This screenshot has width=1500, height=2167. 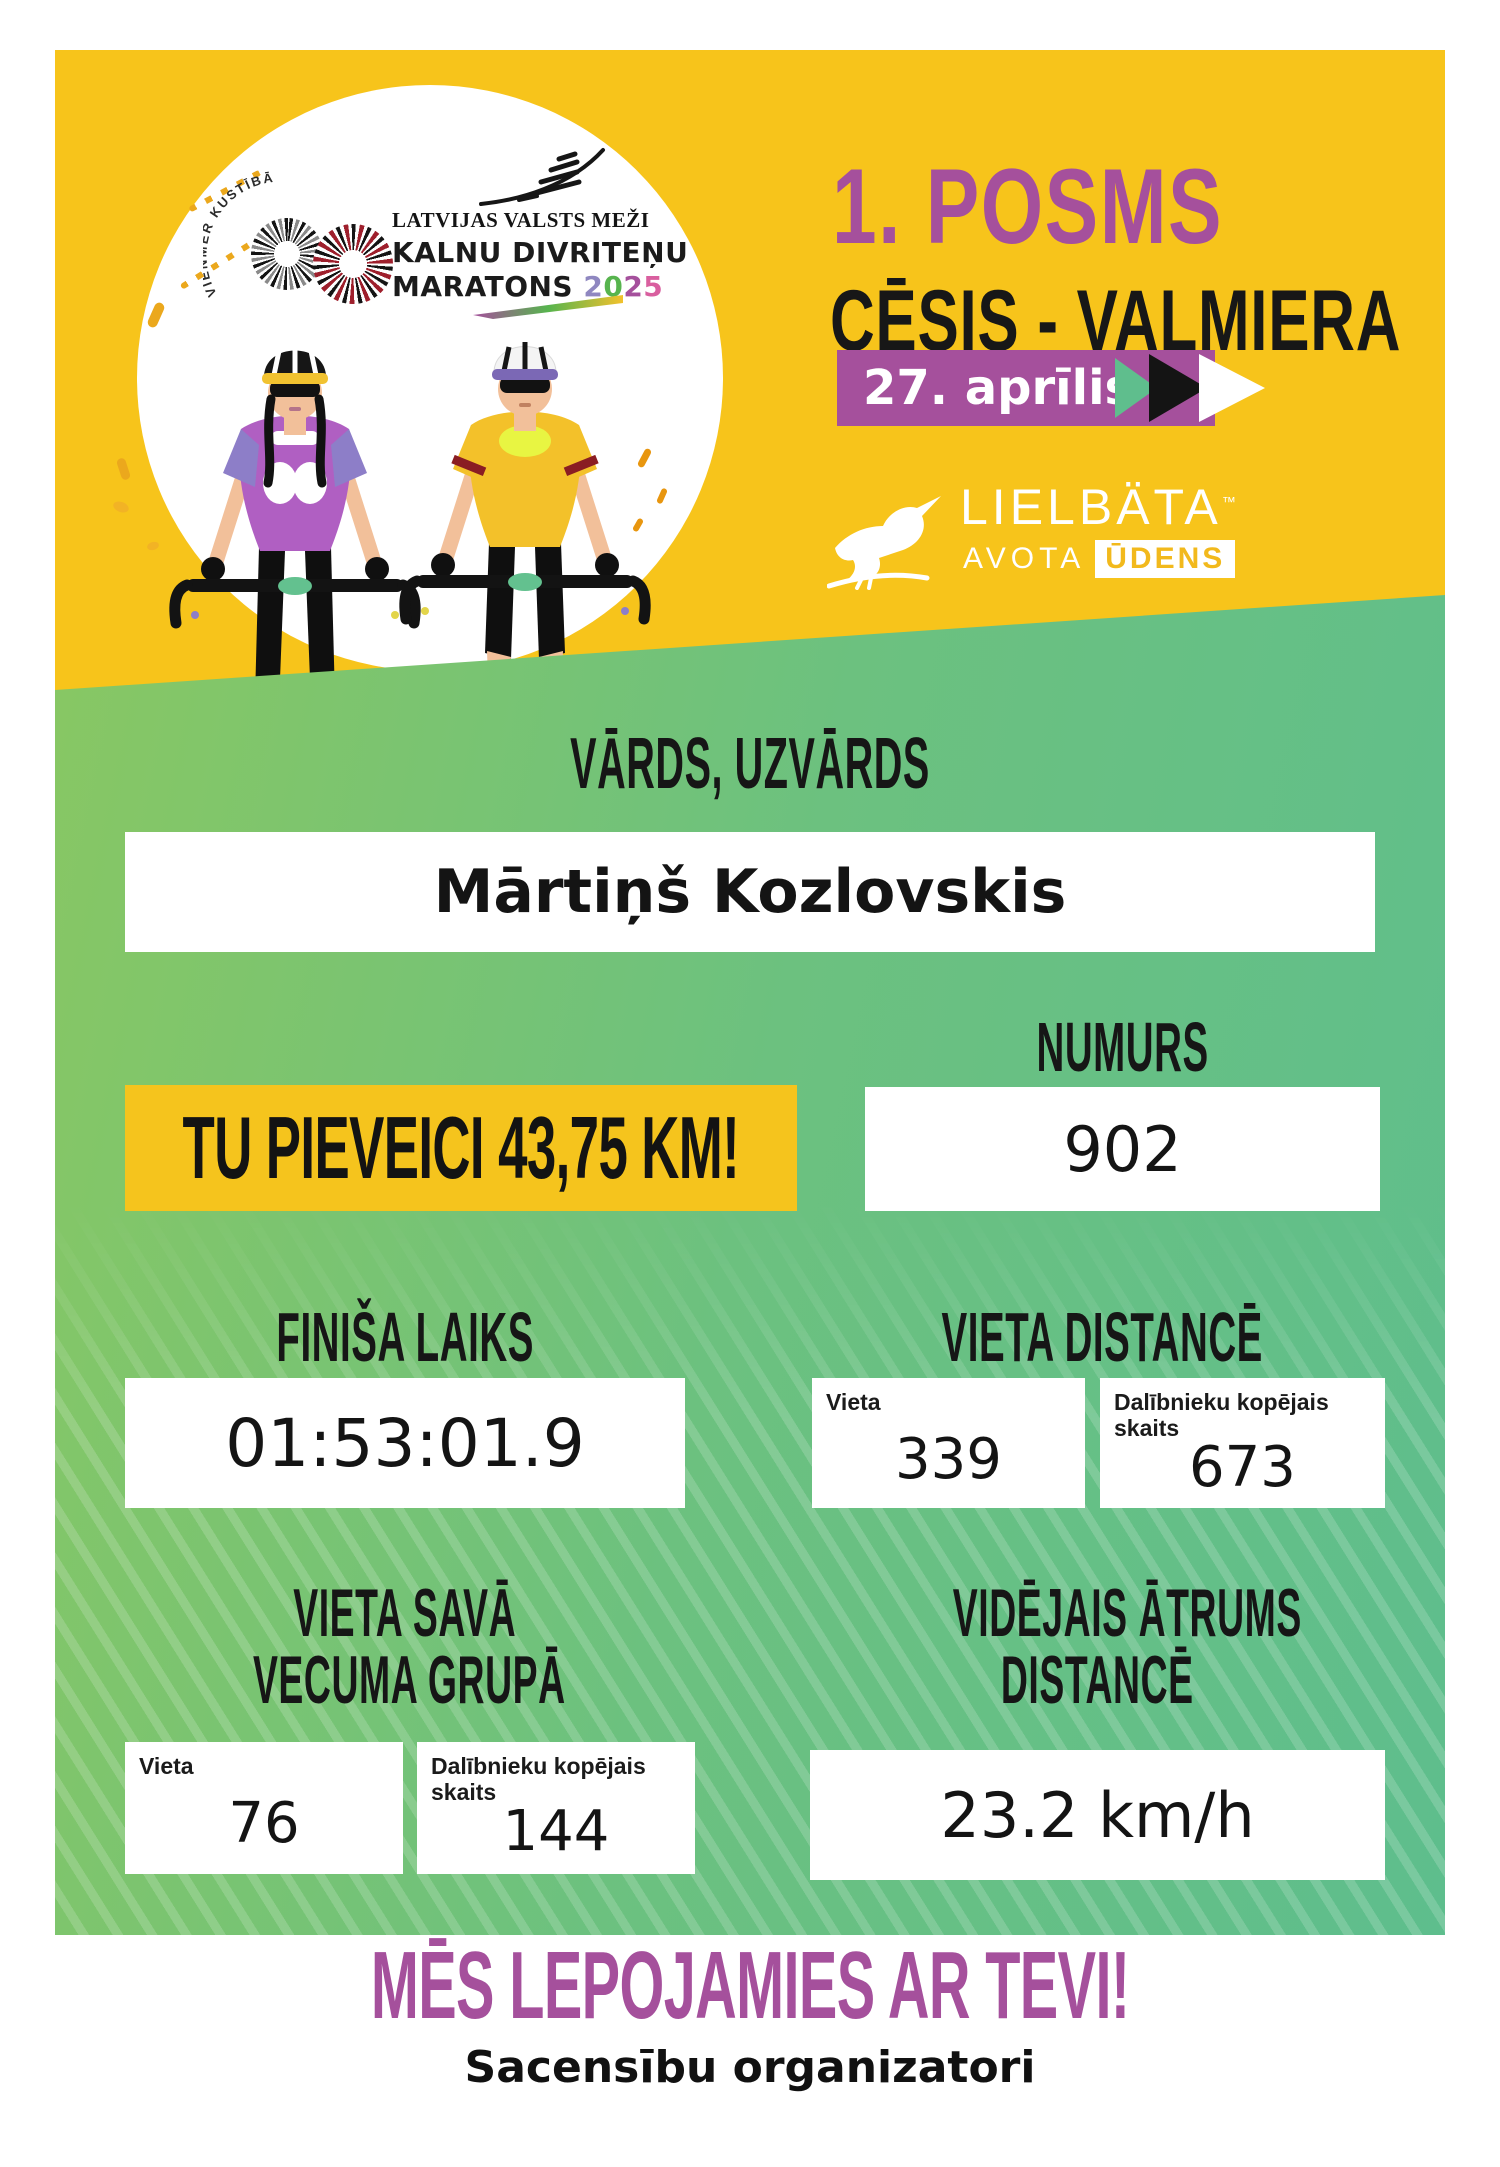 I want to click on sponsor-name: LIELBÄTA™, so click(x=1098, y=507).